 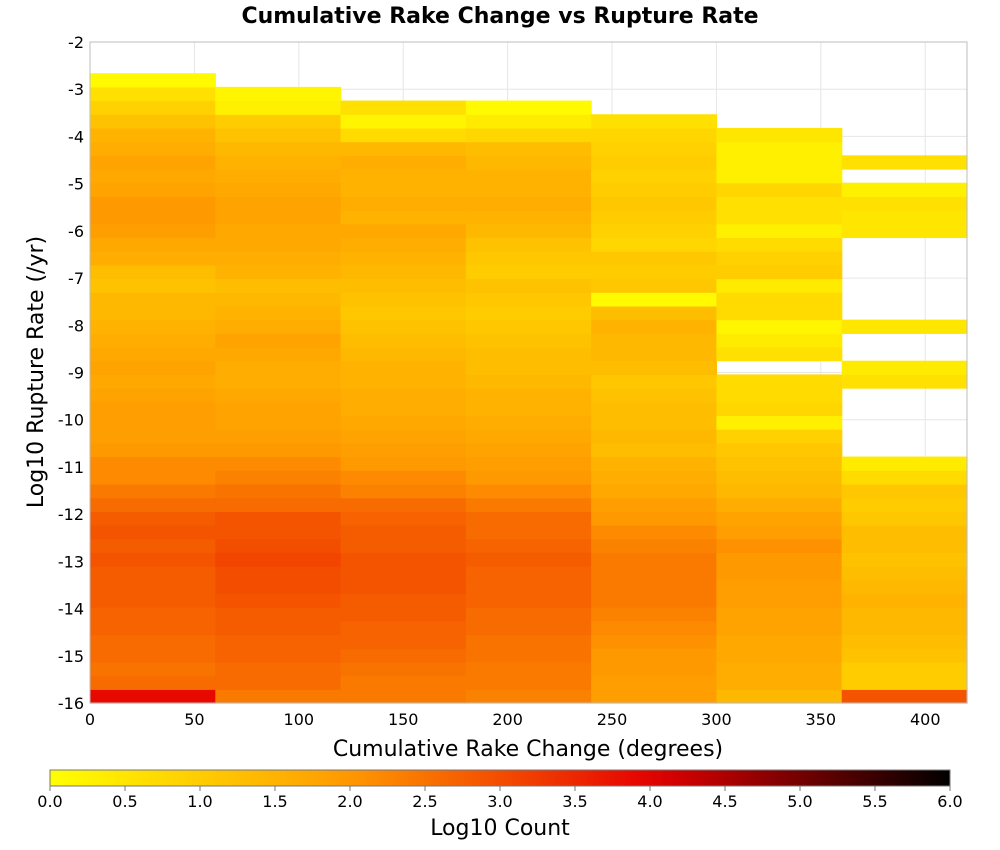 I want to click on colorbar-tick-label: 2.5, so click(x=424, y=801).